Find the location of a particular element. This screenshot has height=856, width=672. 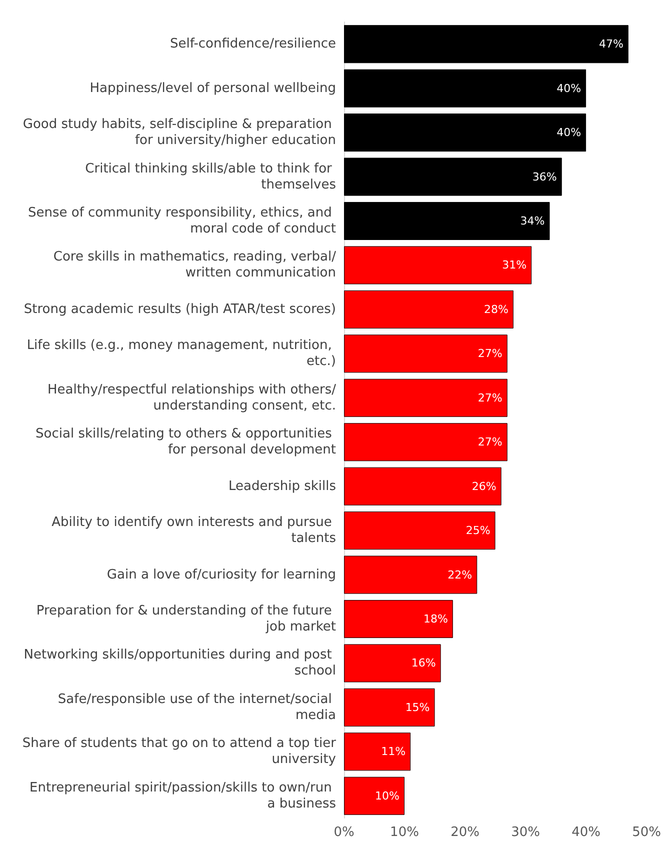

data-label: 15% is located at coordinates (417, 707).